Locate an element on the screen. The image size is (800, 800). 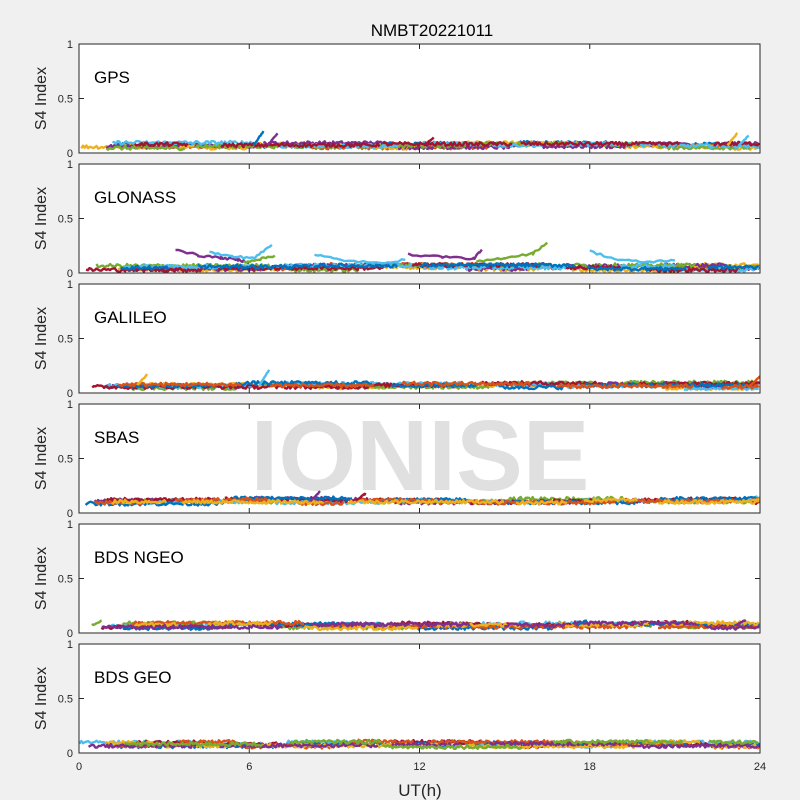
panel-label: GLONASS is located at coordinates (135, 197).